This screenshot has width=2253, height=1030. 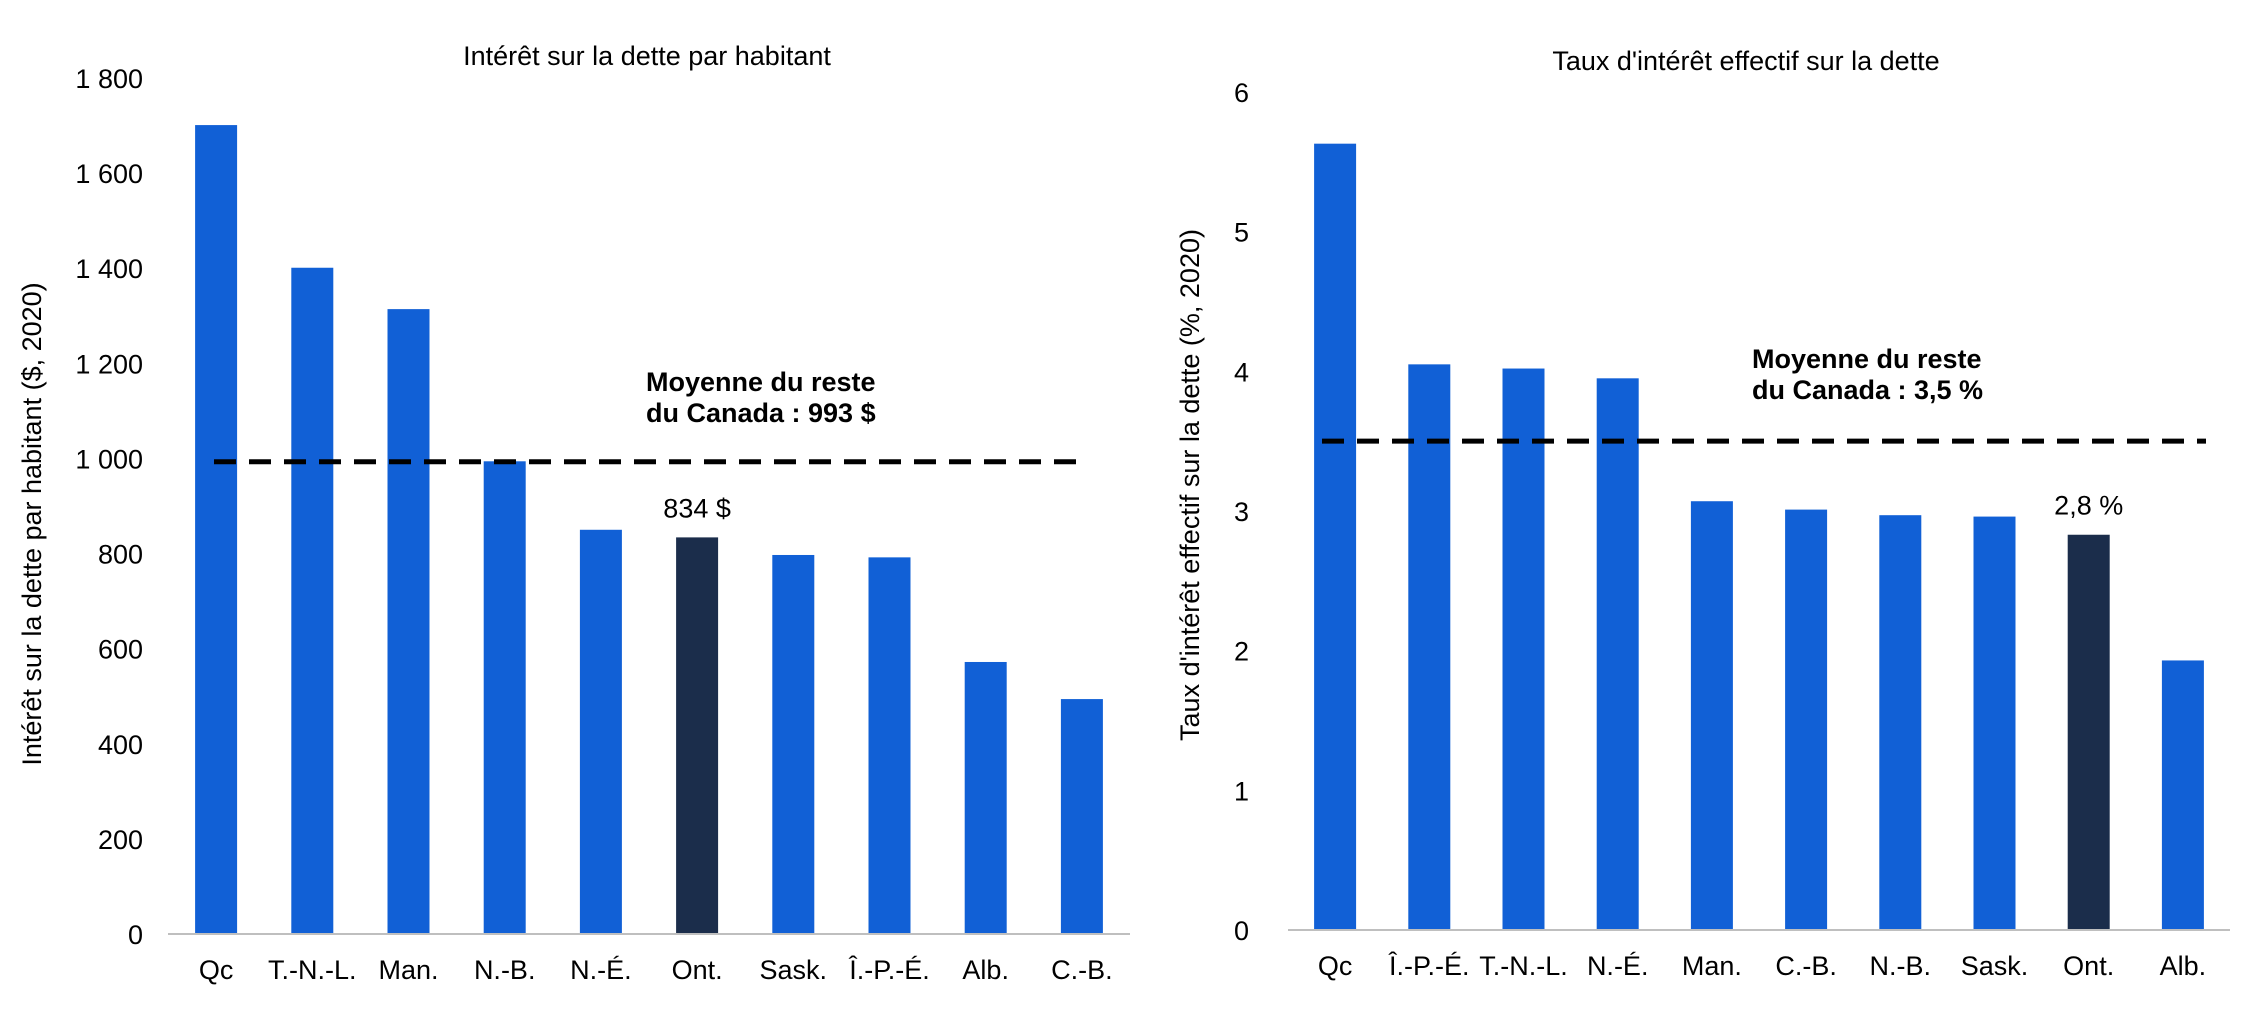 What do you see at coordinates (109, 79) in the screenshot?
I see `y-tick-label: 1 800` at bounding box center [109, 79].